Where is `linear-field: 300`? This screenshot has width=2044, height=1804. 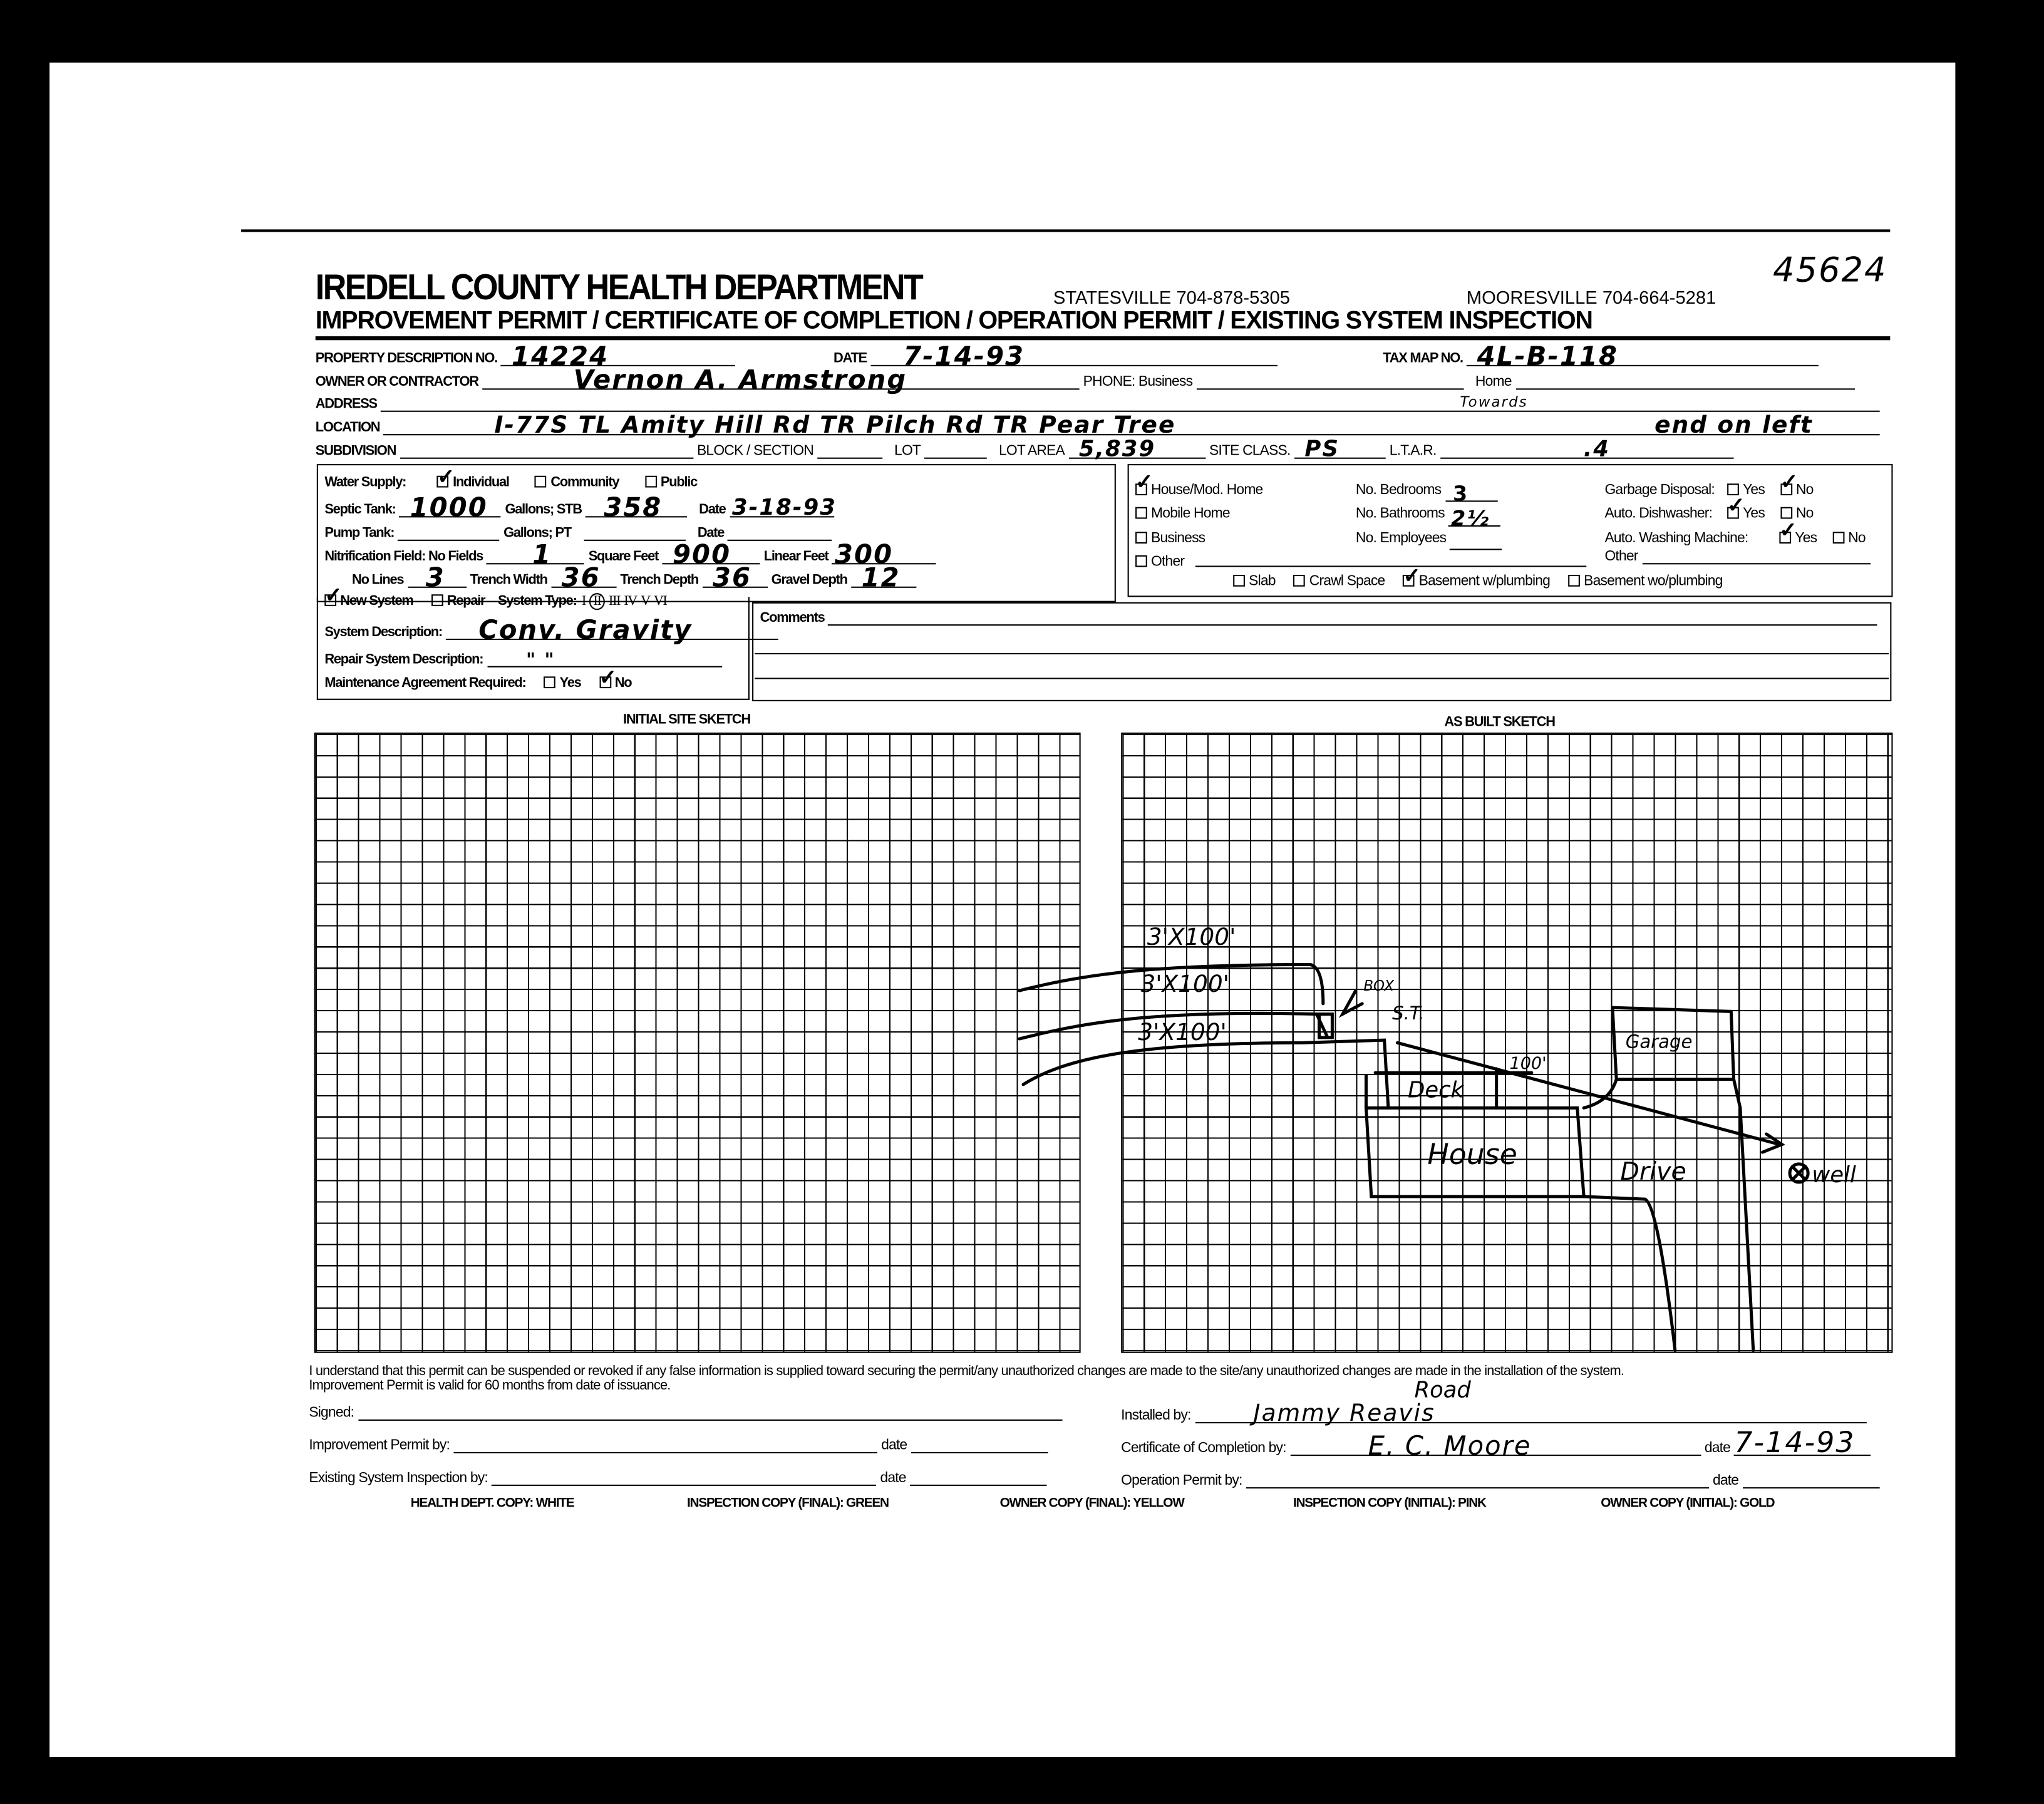 linear-field: 300 is located at coordinates (884, 554).